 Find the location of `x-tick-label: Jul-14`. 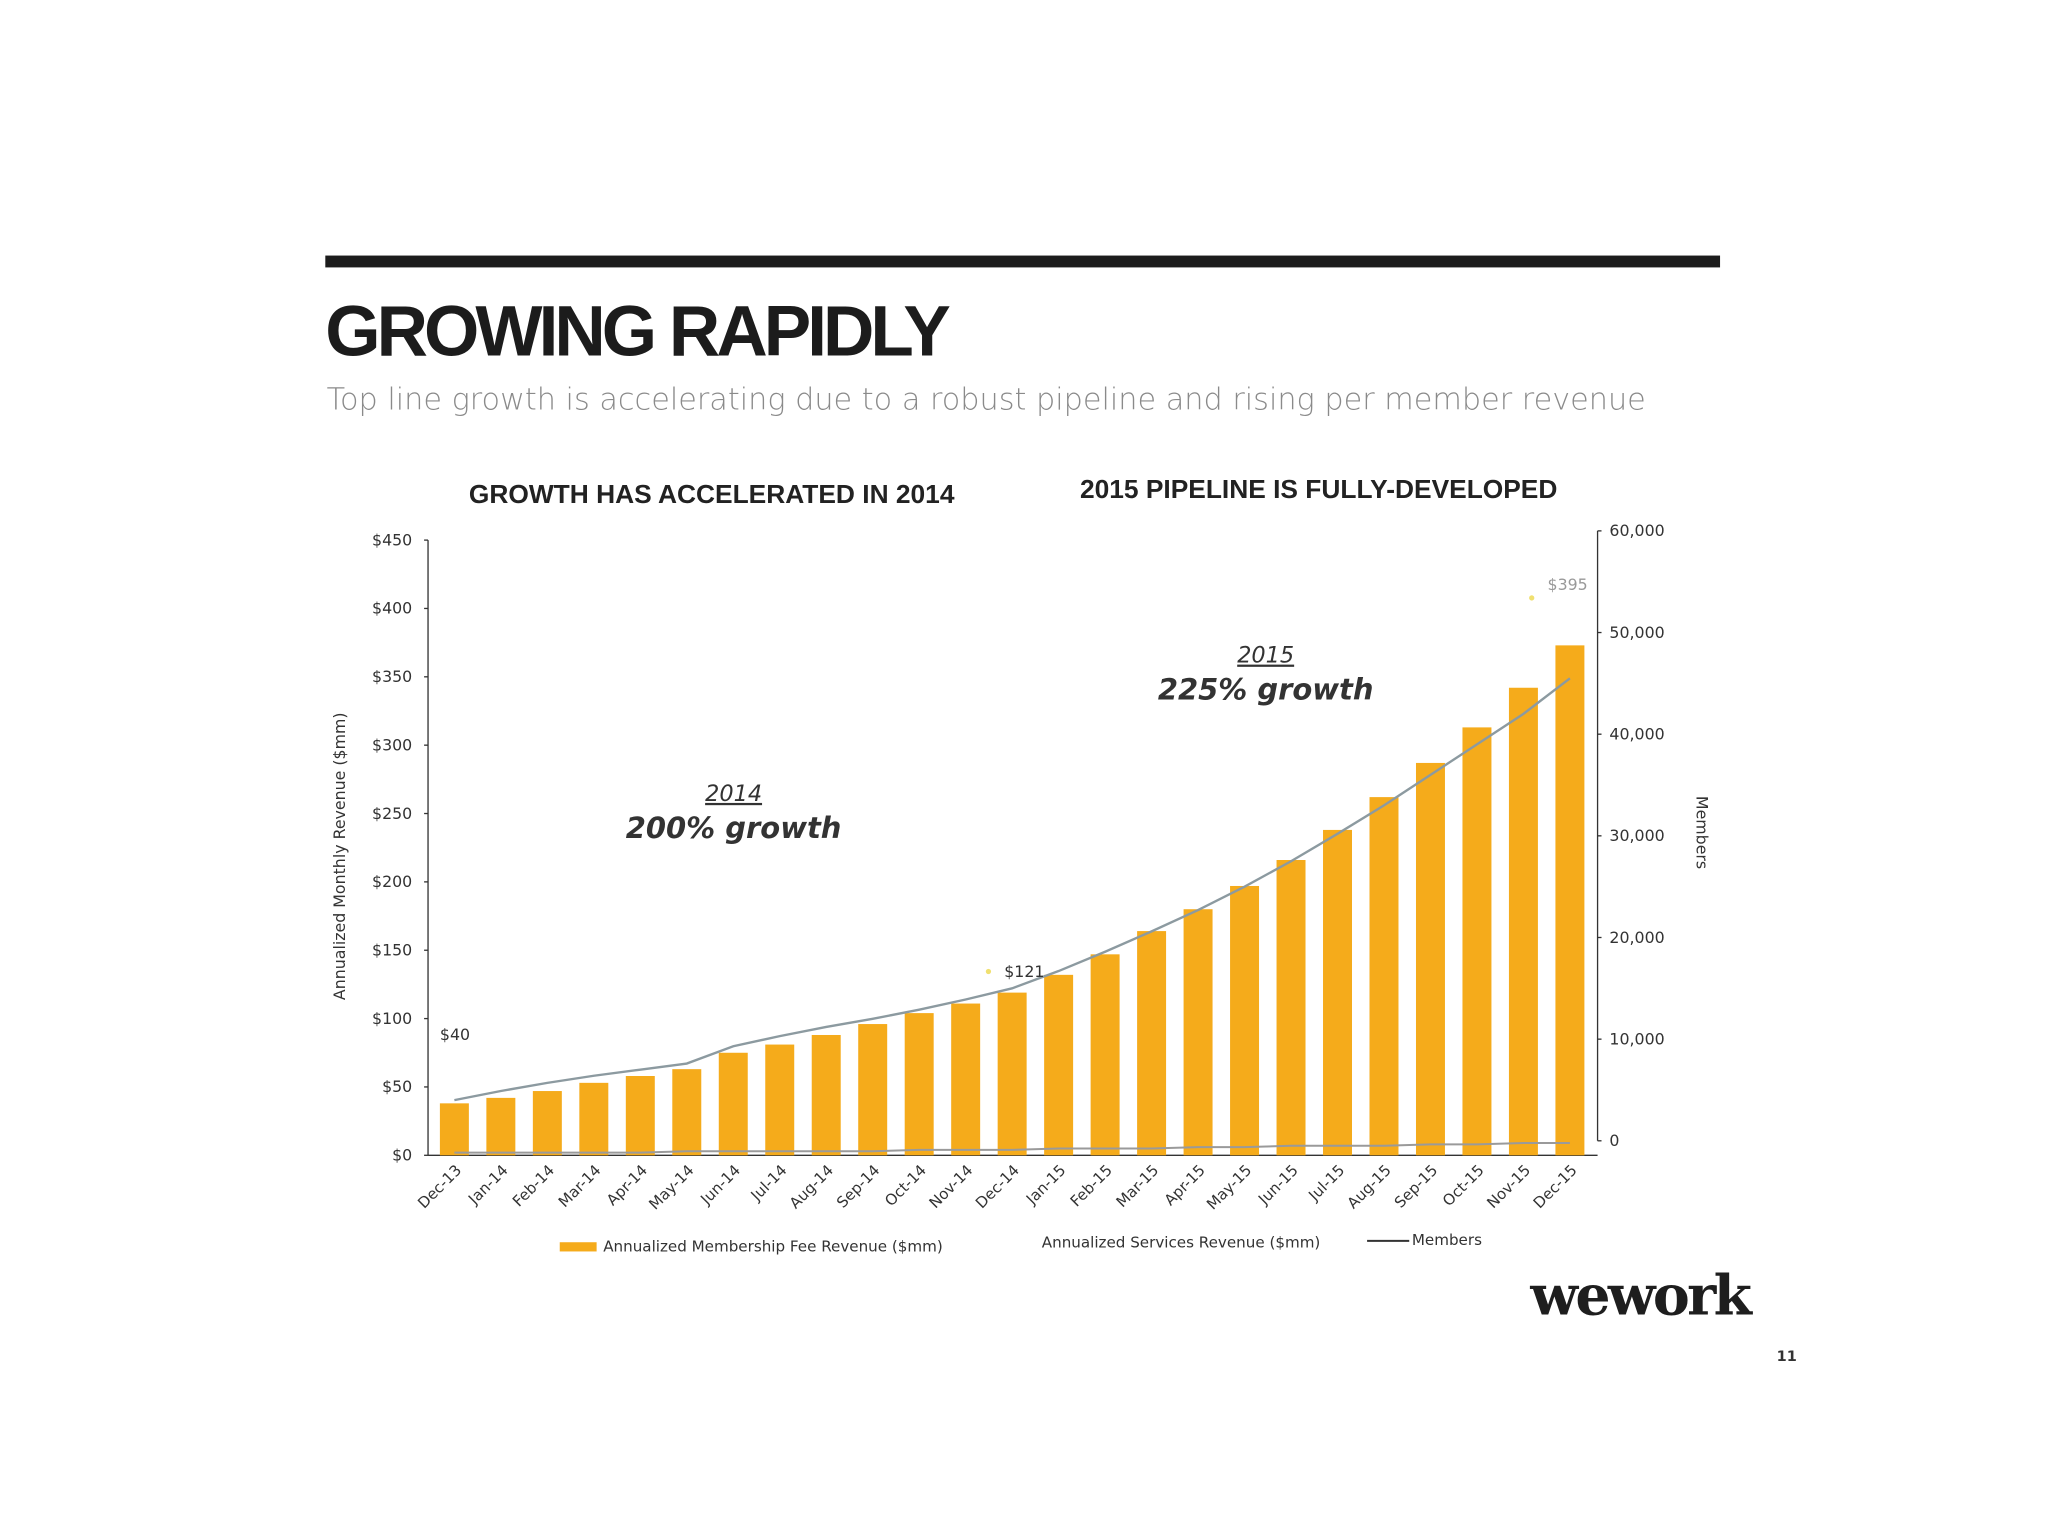

x-tick-label: Jul-14 is located at coordinates (769, 1183).